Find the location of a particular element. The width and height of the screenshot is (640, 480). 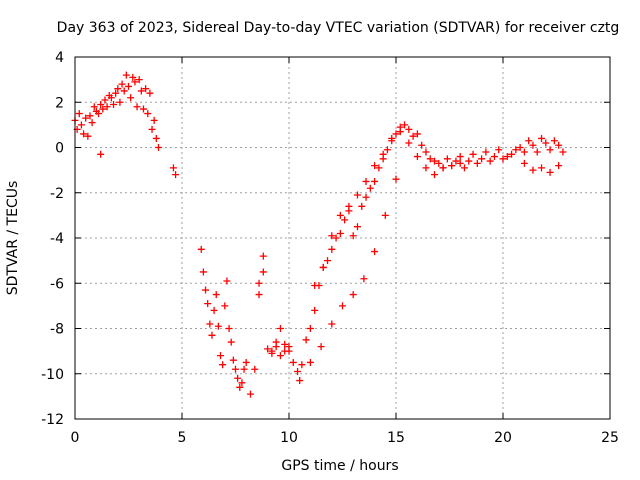

y-tick-label: -2 is located at coordinates (57, 194).